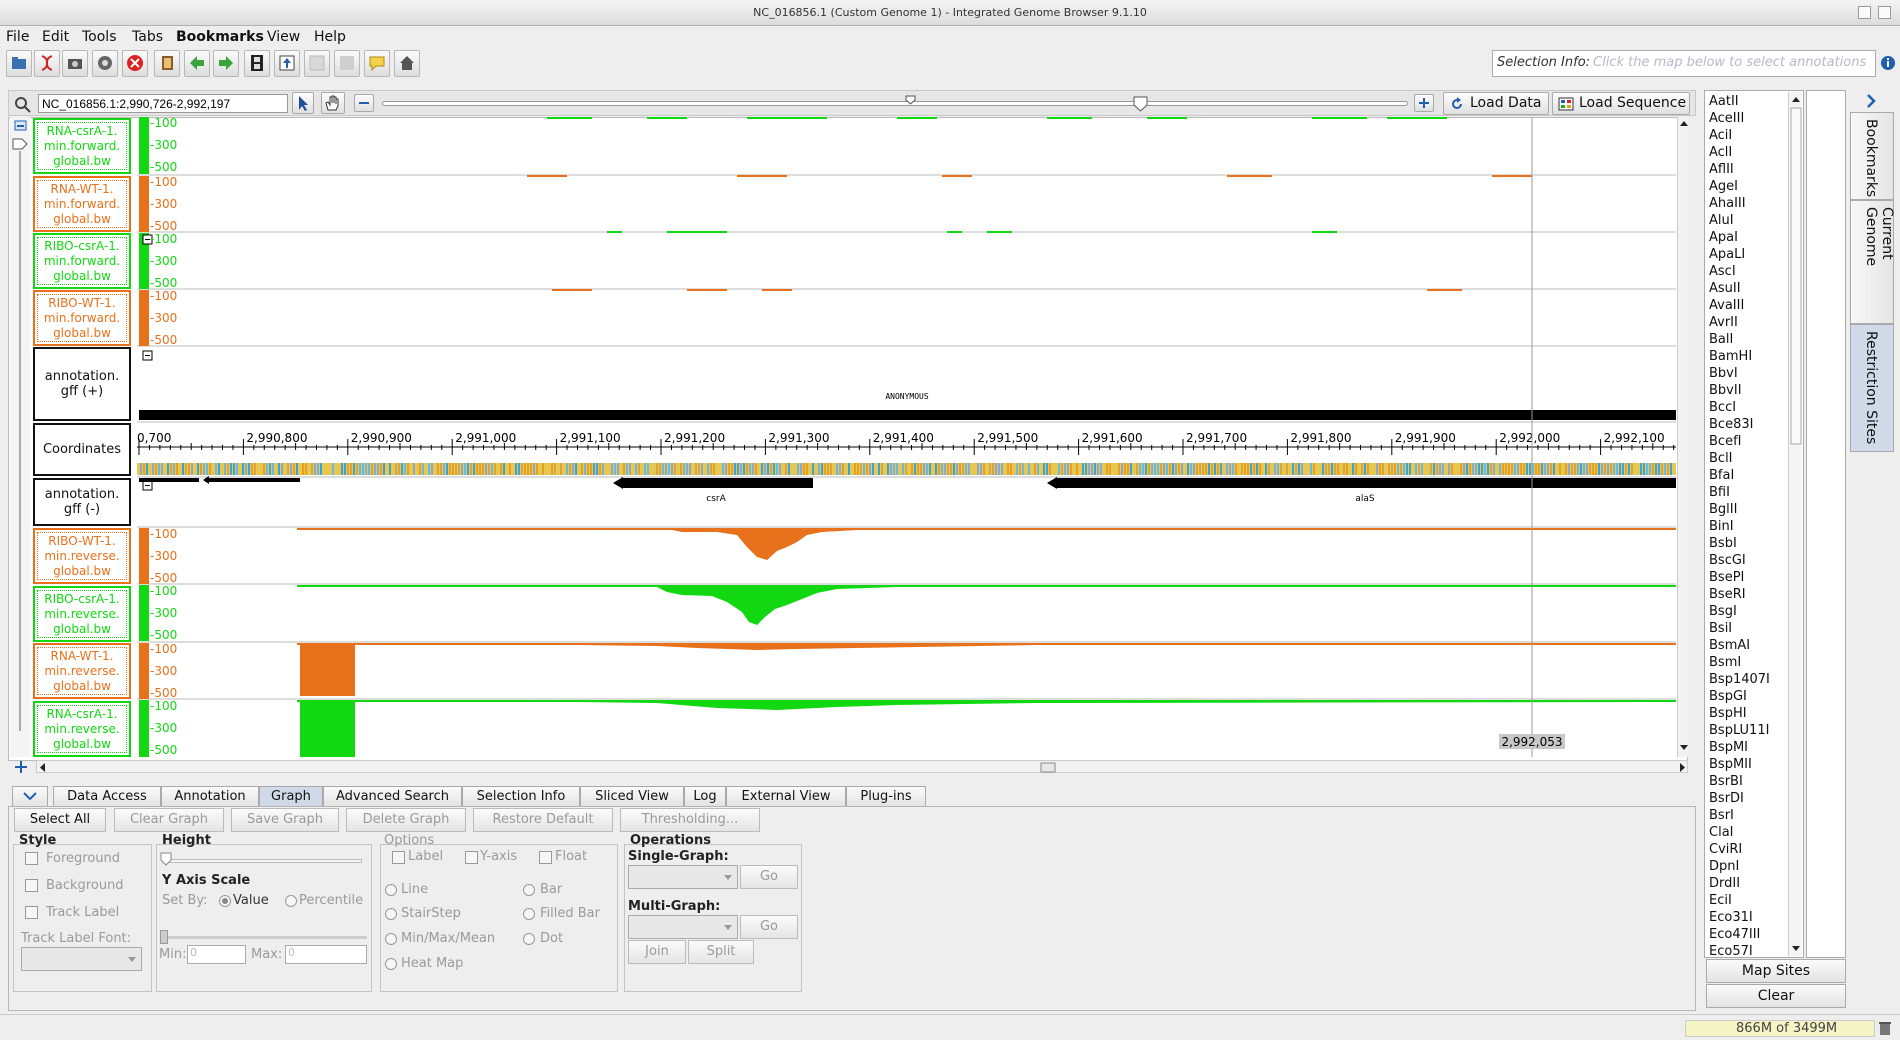  I want to click on bar-radio, so click(529, 890).